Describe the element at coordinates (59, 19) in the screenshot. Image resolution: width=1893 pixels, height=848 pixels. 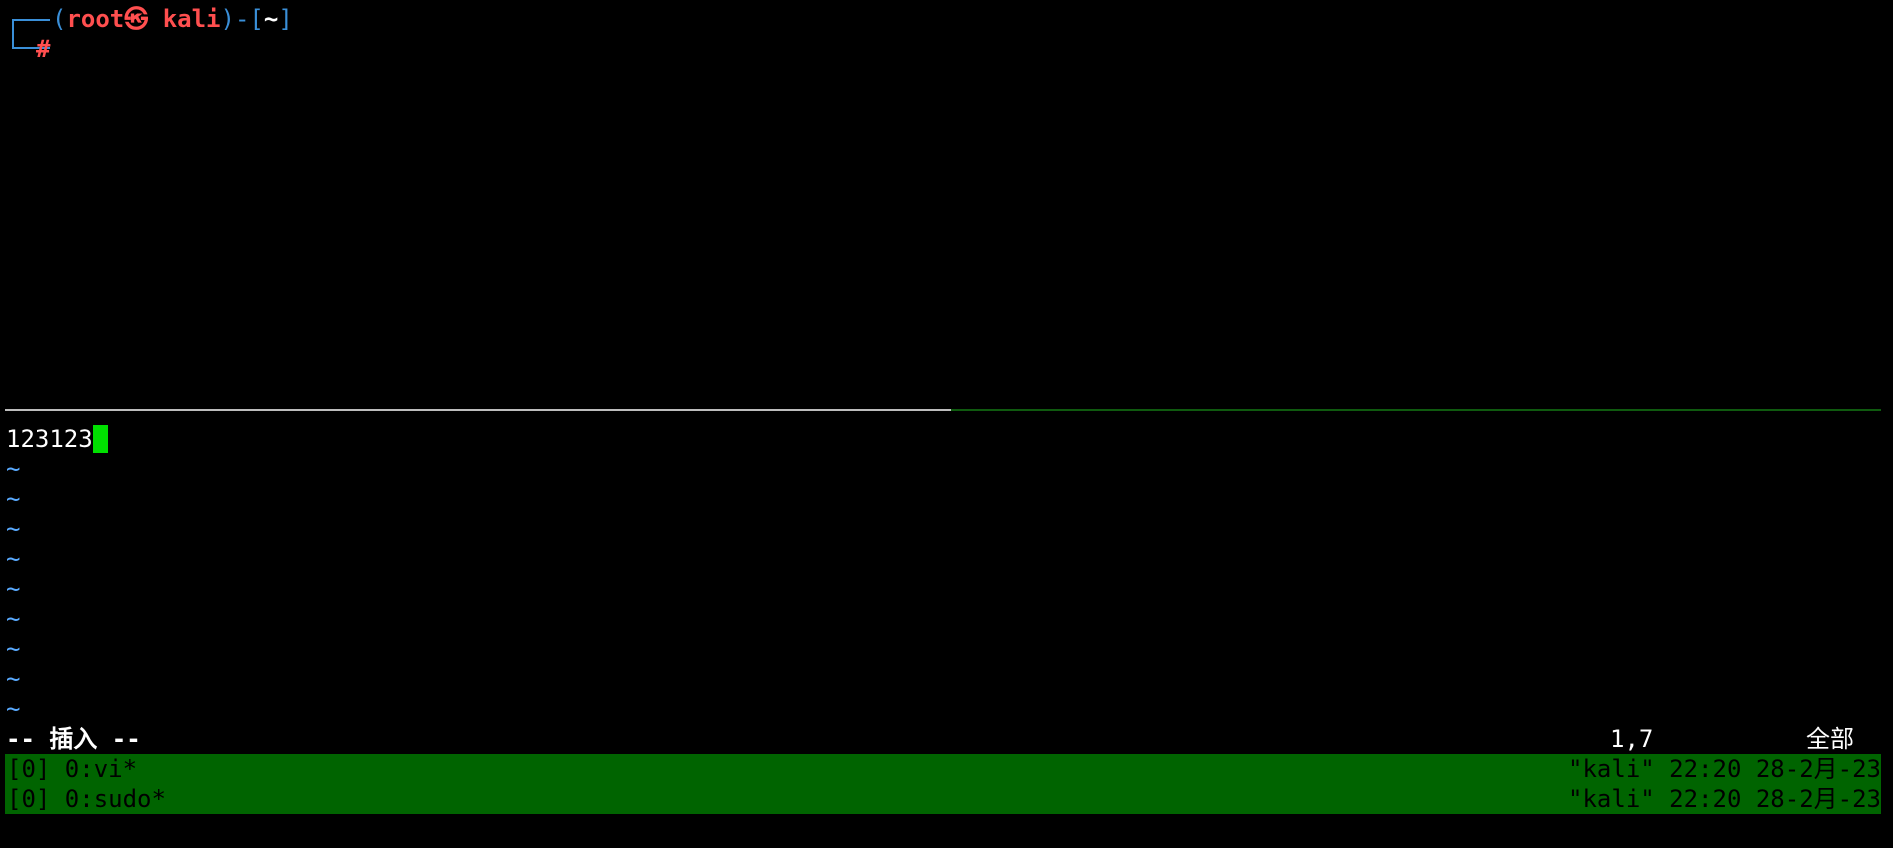
I see `prompt-open-paren: (` at that location.